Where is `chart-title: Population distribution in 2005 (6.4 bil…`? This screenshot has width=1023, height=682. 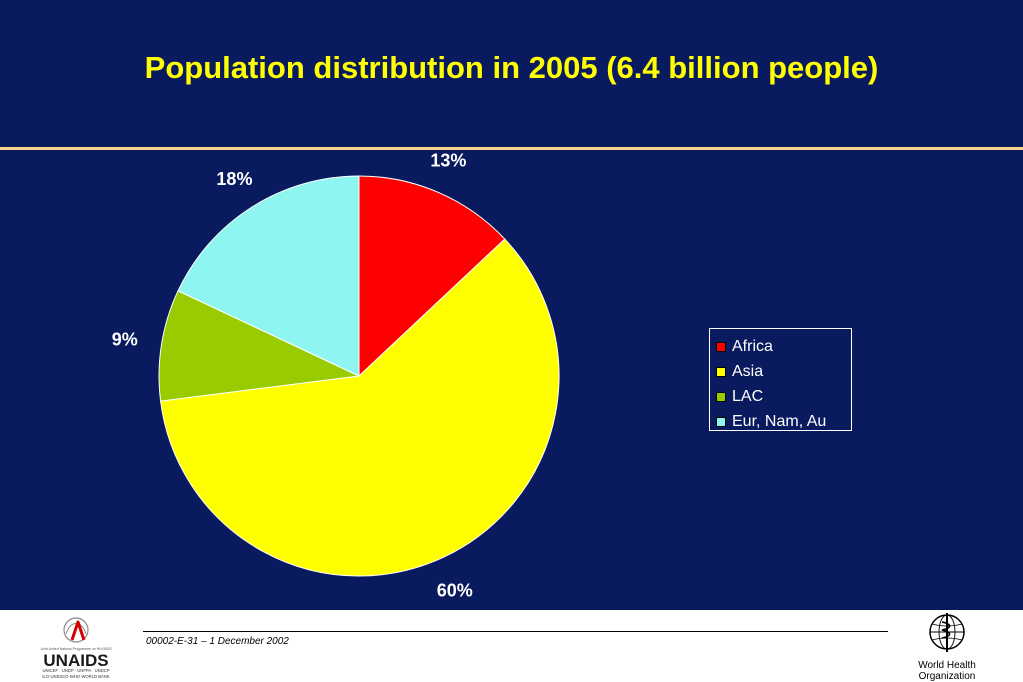
chart-title: Population distribution in 2005 (6.4 bil… is located at coordinates (511, 67).